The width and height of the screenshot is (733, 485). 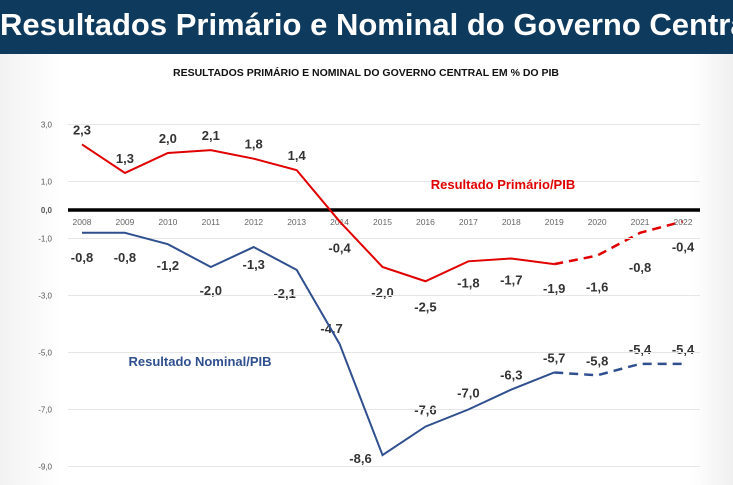 I want to click on data-label: -5,7, so click(x=554, y=357).